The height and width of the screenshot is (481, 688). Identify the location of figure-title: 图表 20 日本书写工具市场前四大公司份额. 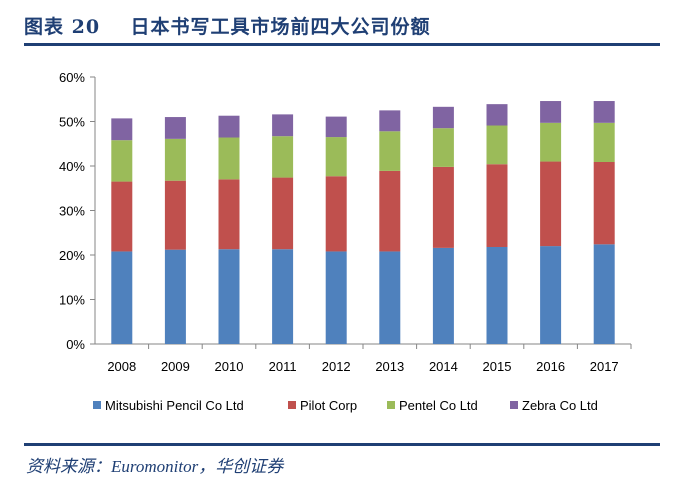
(227, 27).